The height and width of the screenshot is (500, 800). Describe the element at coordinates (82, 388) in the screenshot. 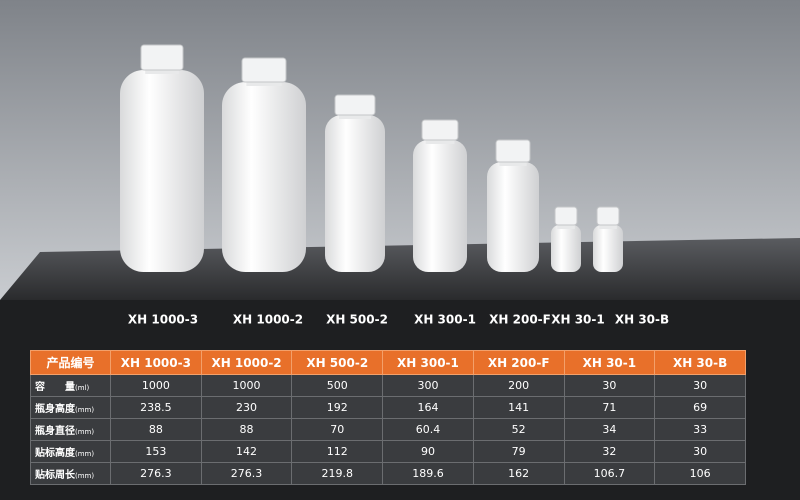

I see `row-unit: (ml)` at that location.